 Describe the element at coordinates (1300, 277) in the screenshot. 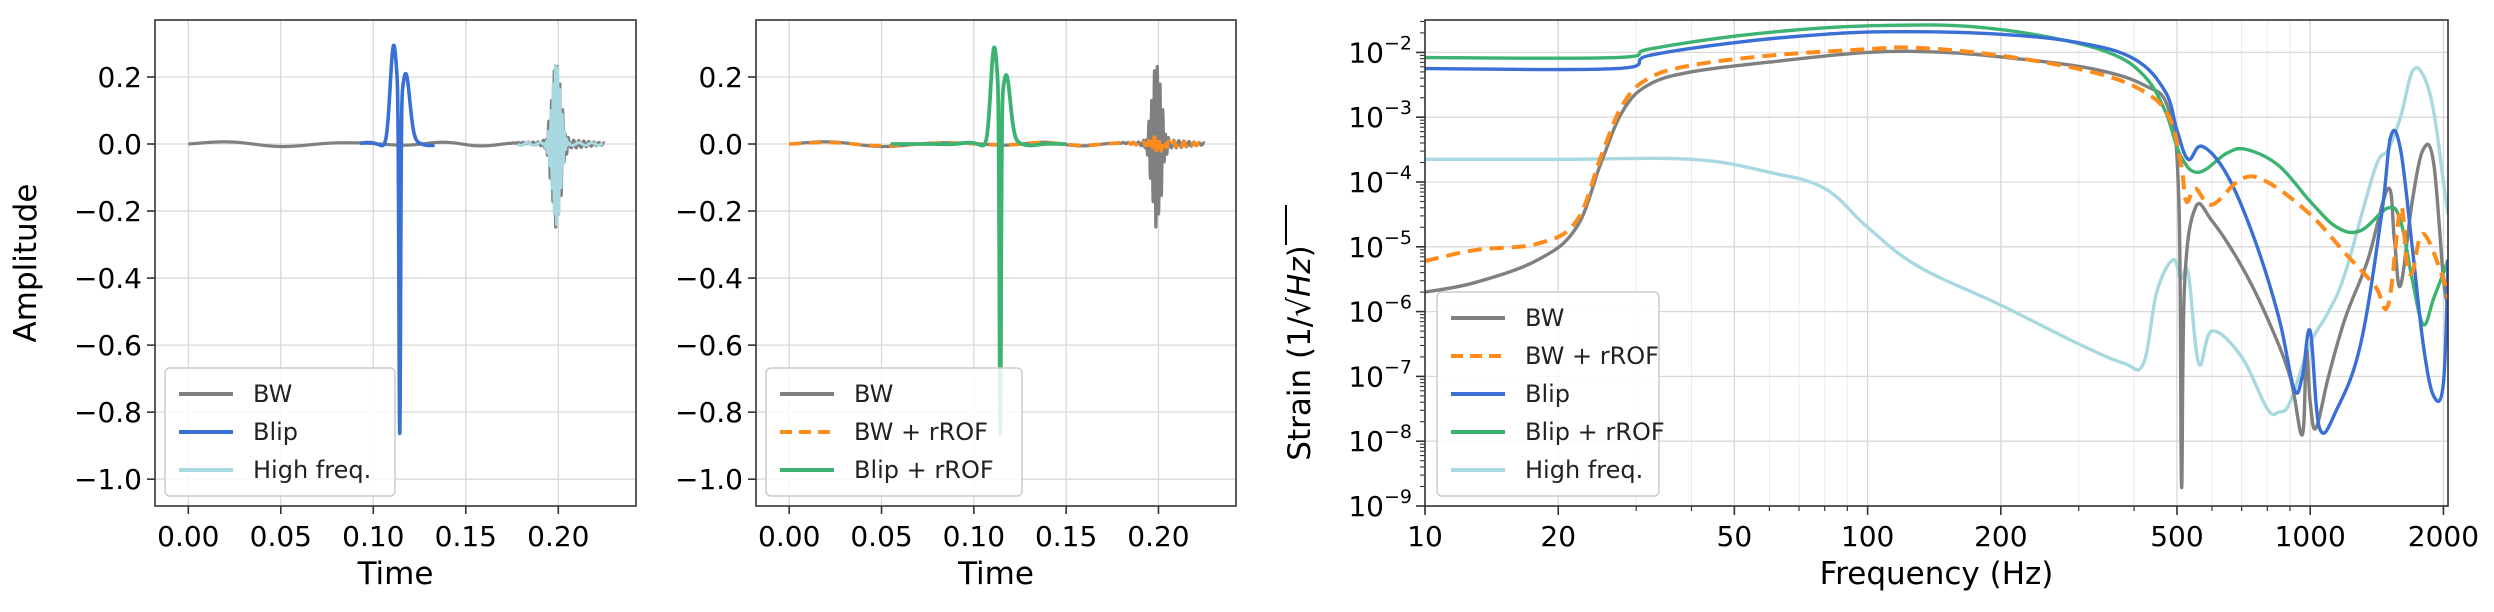

I see `y-label-radicand: Hz` at that location.